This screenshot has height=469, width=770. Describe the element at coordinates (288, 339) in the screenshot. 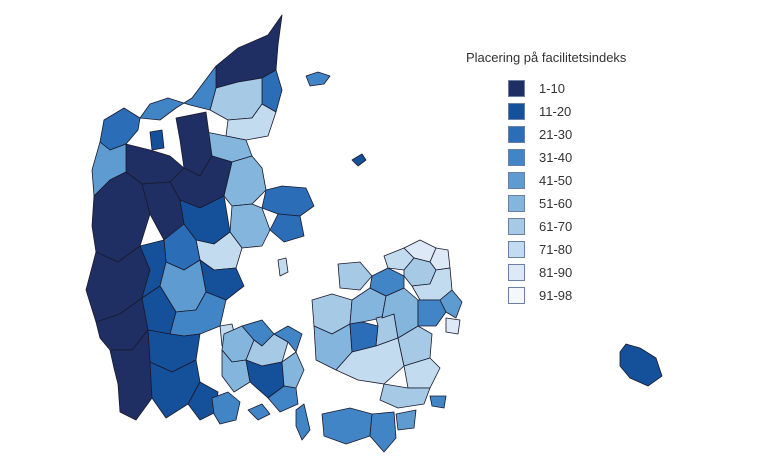

I see `region-kerteminde` at that location.